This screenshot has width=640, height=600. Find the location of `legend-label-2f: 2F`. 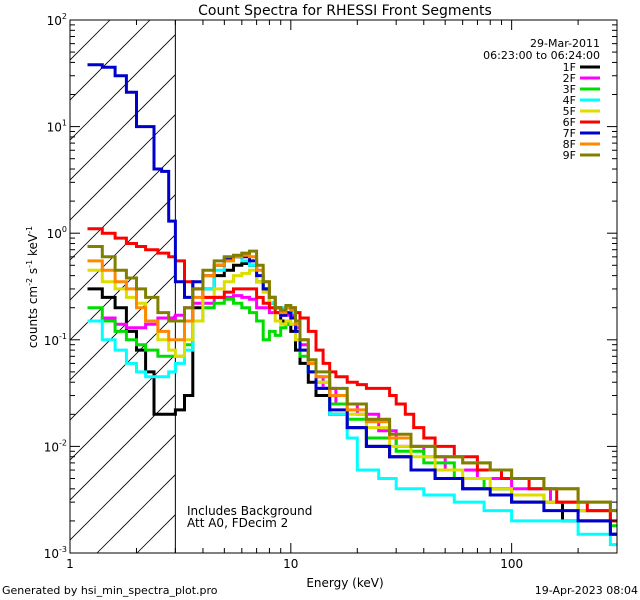

legend-label-2f: 2F is located at coordinates (569, 78).